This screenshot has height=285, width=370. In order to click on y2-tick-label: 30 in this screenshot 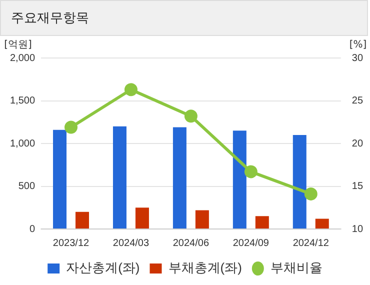, I will do `click(358, 58)`.